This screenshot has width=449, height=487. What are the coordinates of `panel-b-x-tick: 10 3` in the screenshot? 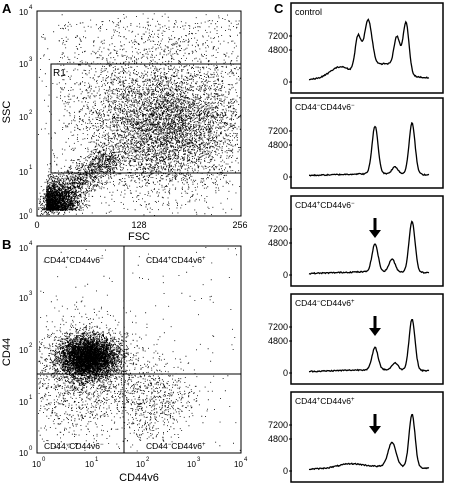 It's located at (194, 463).